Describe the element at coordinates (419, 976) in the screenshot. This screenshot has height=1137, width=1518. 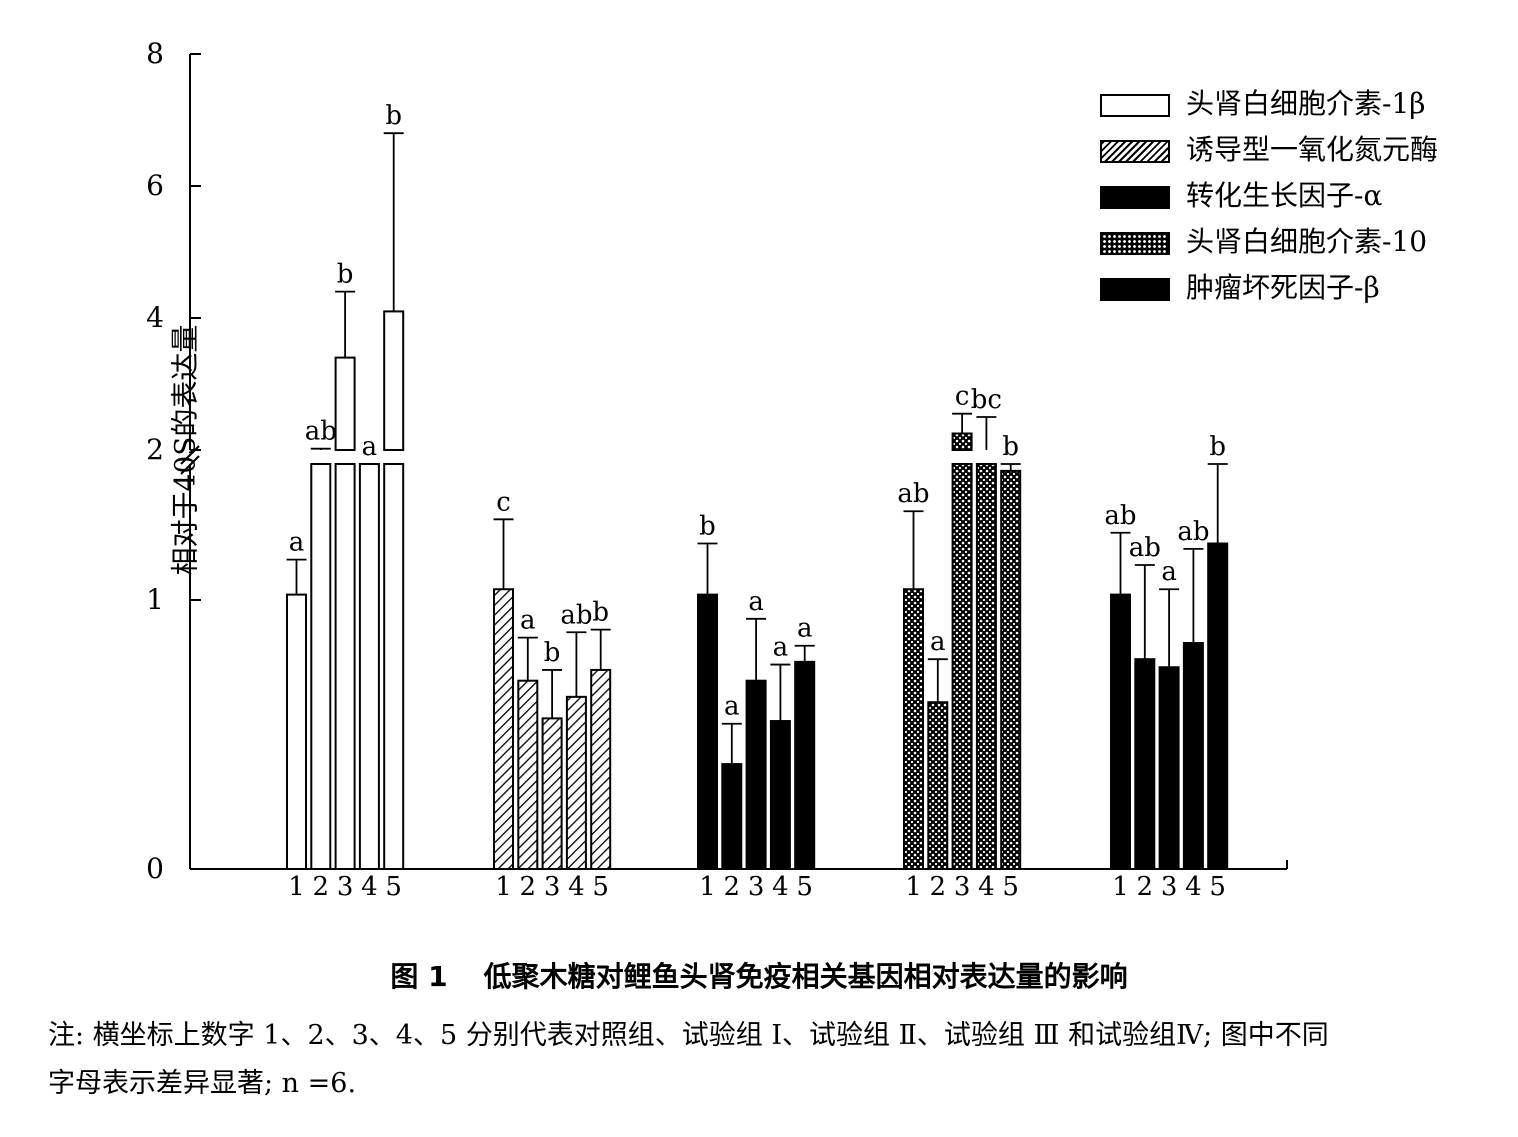
I see `figure-number: 图 1` at that location.